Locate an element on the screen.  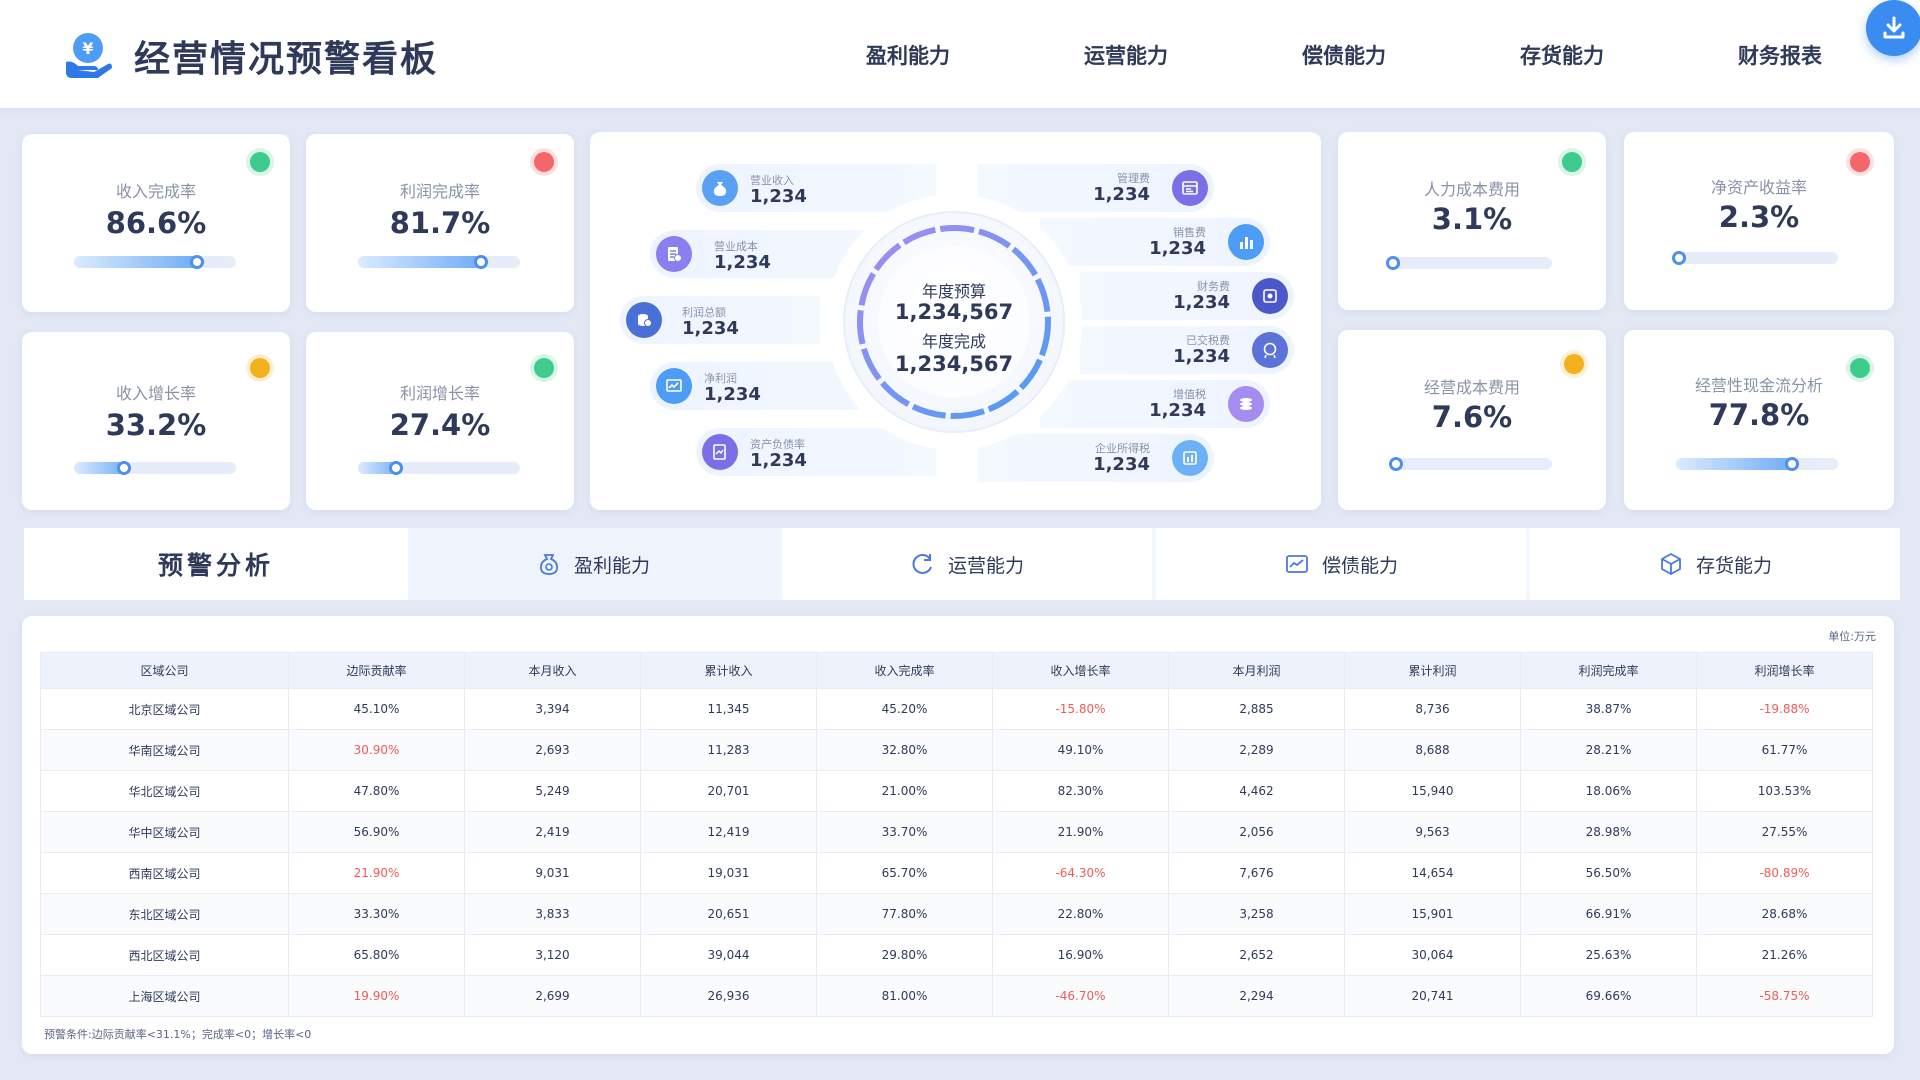
item-operating-revenue: 营业收入 1,234 is located at coordinates (816, 188).